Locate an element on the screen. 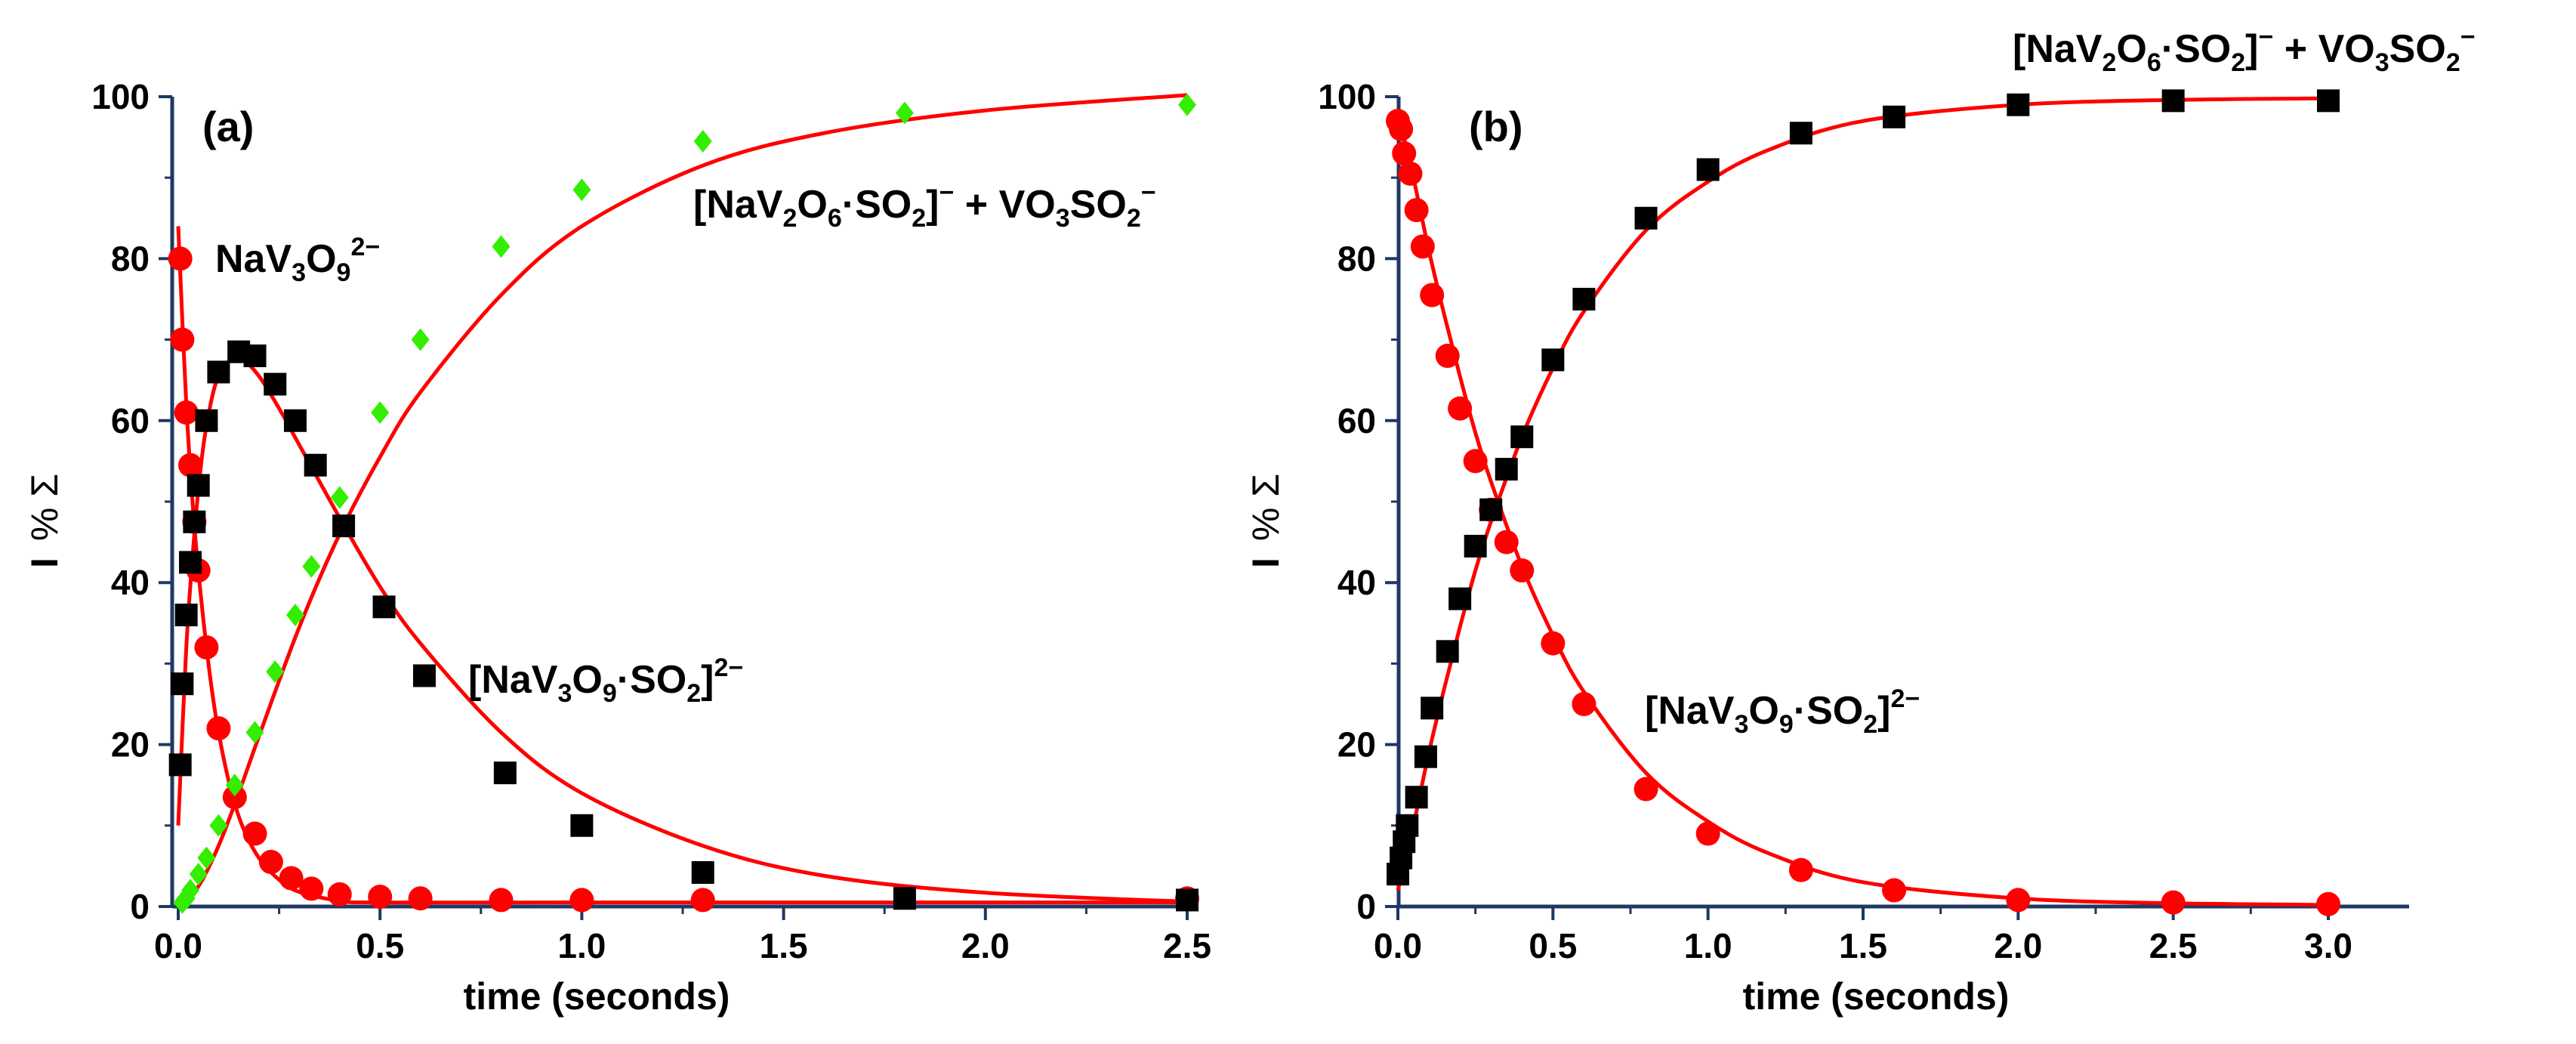  panel-b-y-axis-label-symbol: I is located at coordinates (1266, 563).